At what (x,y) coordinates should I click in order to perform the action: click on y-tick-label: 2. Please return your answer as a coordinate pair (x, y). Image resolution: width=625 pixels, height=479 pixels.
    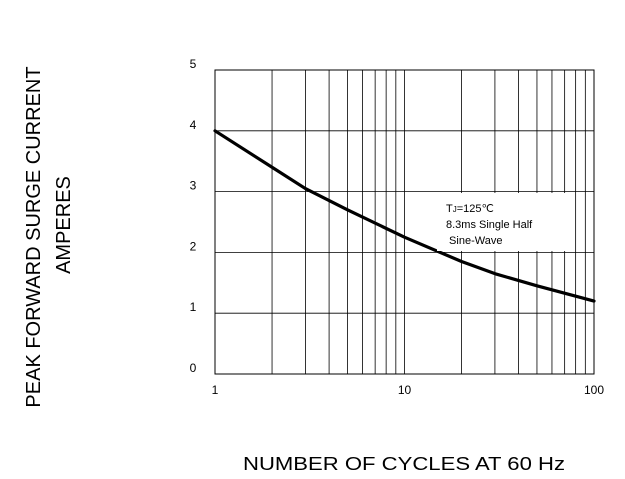
    Looking at the image, I should click on (193, 246).